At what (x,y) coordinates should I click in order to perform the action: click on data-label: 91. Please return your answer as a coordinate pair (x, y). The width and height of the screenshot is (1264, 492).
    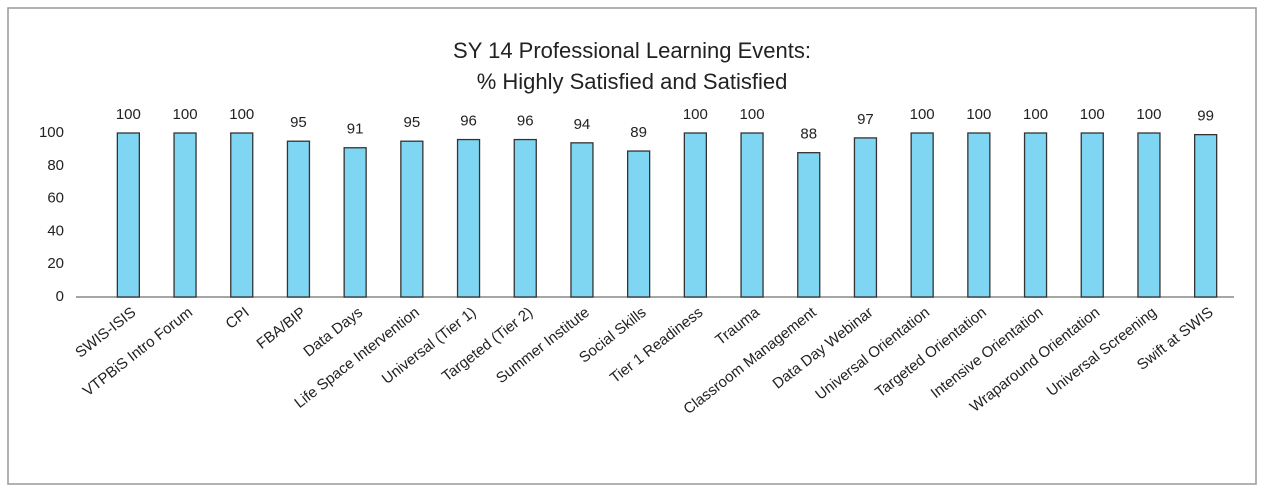
    Looking at the image, I should click on (355, 129).